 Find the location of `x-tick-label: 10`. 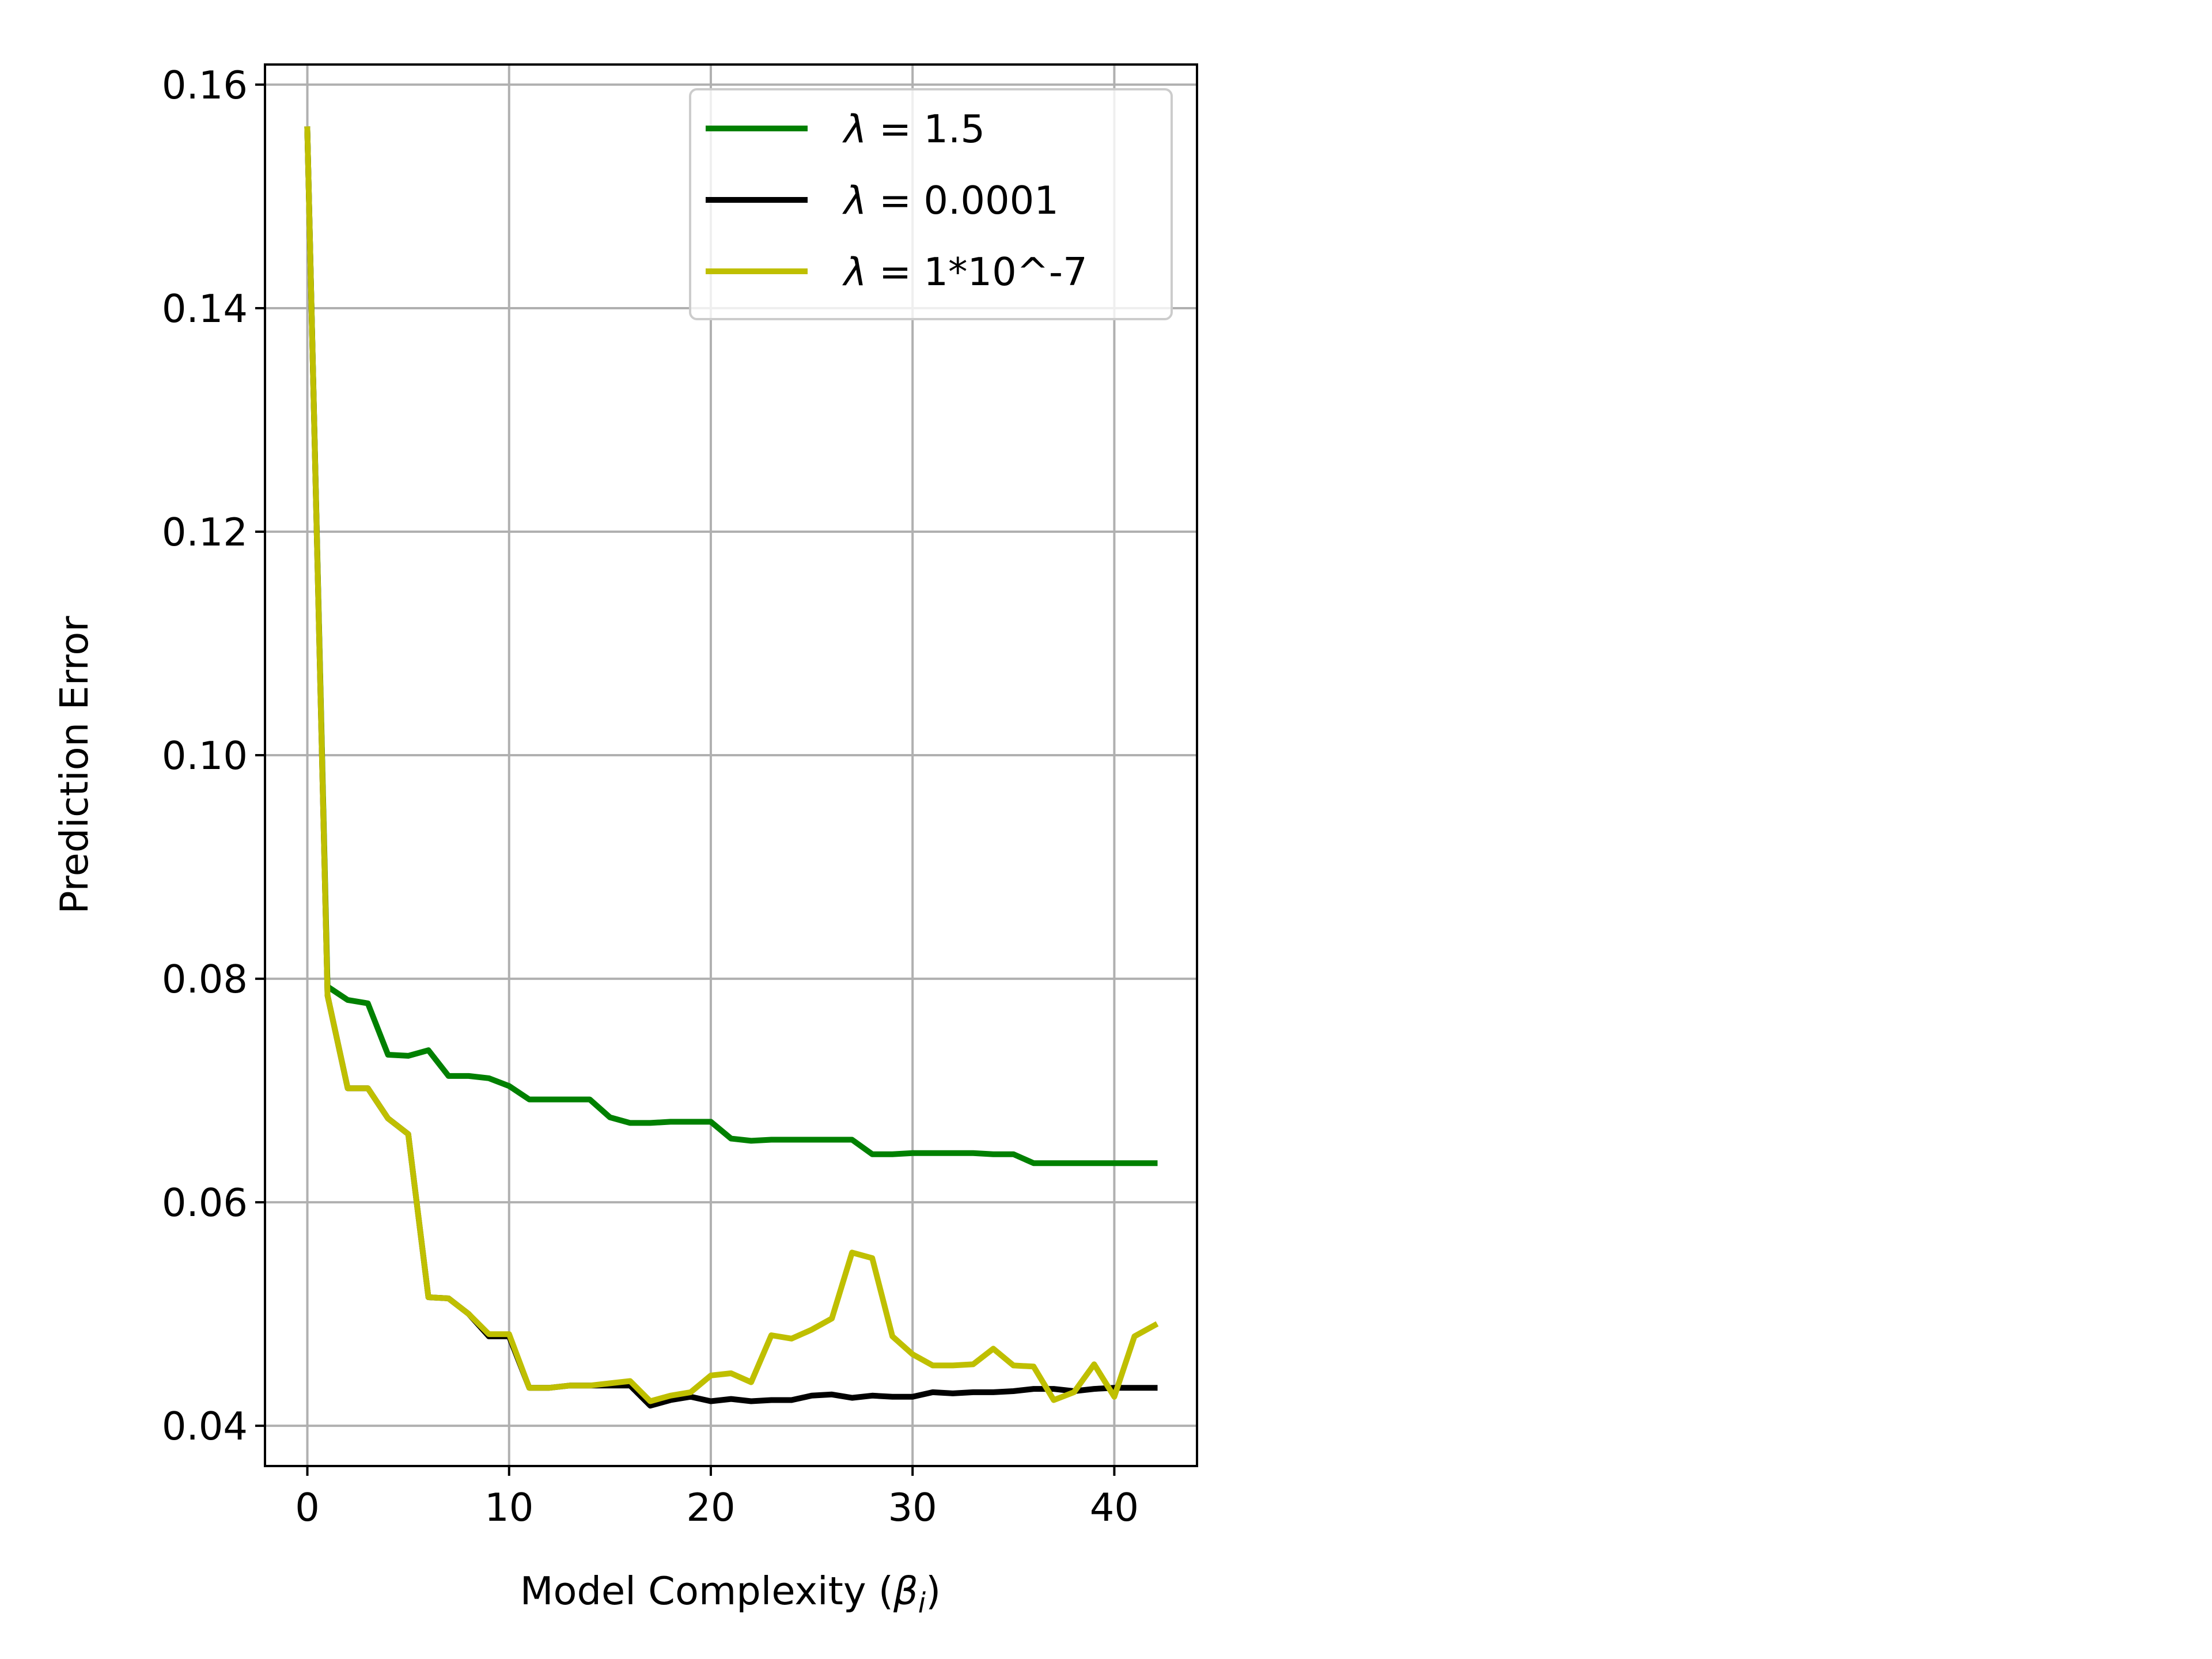

x-tick-label: 10 is located at coordinates (508, 1507).